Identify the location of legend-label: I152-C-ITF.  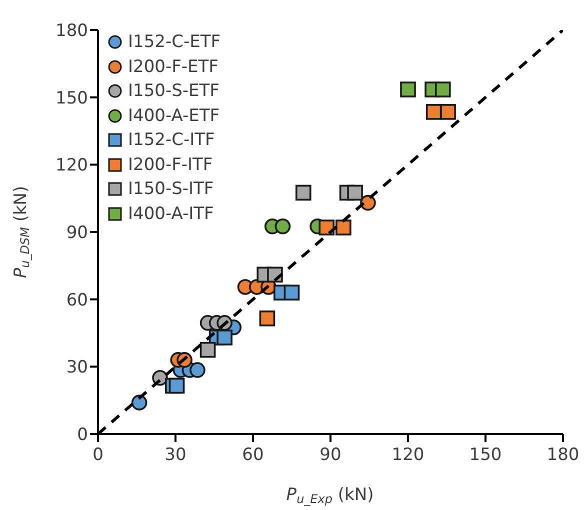
(171, 140).